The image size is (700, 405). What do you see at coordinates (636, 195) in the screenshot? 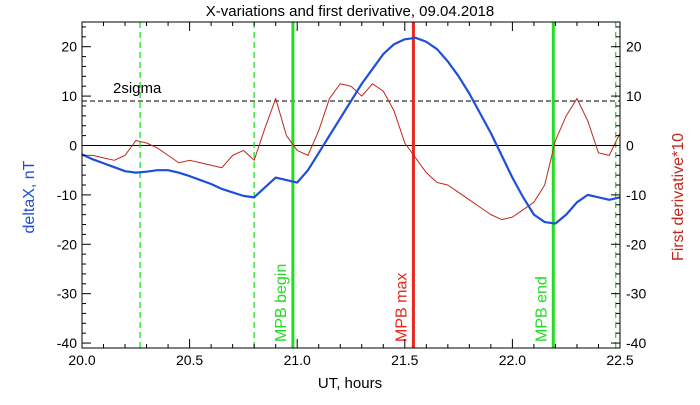
I see `y-tick-label-right: -10` at bounding box center [636, 195].